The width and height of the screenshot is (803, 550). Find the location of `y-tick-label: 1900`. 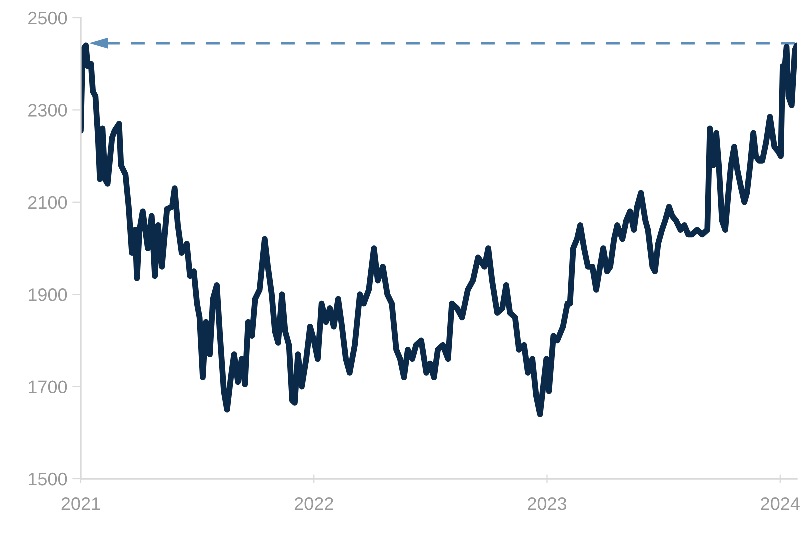

y-tick-label: 1900 is located at coordinates (48, 295).